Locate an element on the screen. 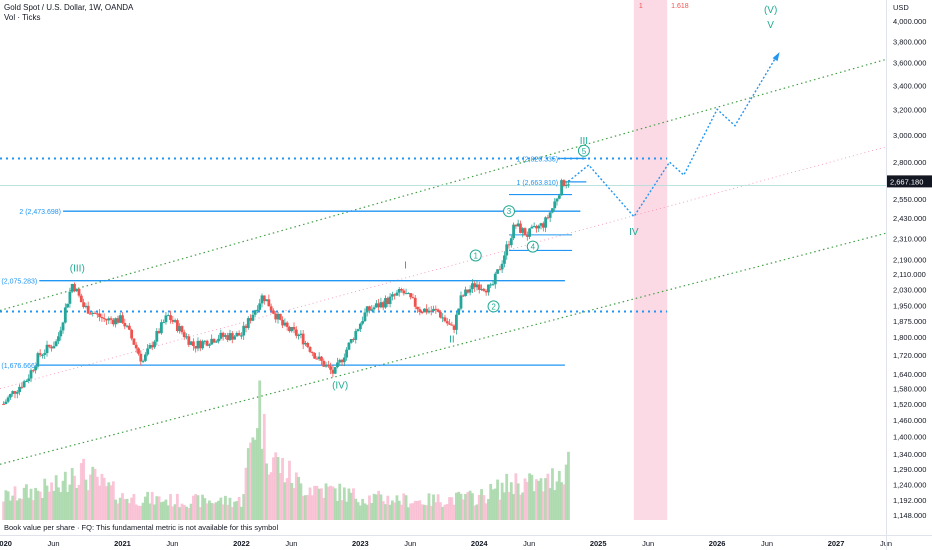  price-axis-tick: 1,192.000 is located at coordinates (909, 500).